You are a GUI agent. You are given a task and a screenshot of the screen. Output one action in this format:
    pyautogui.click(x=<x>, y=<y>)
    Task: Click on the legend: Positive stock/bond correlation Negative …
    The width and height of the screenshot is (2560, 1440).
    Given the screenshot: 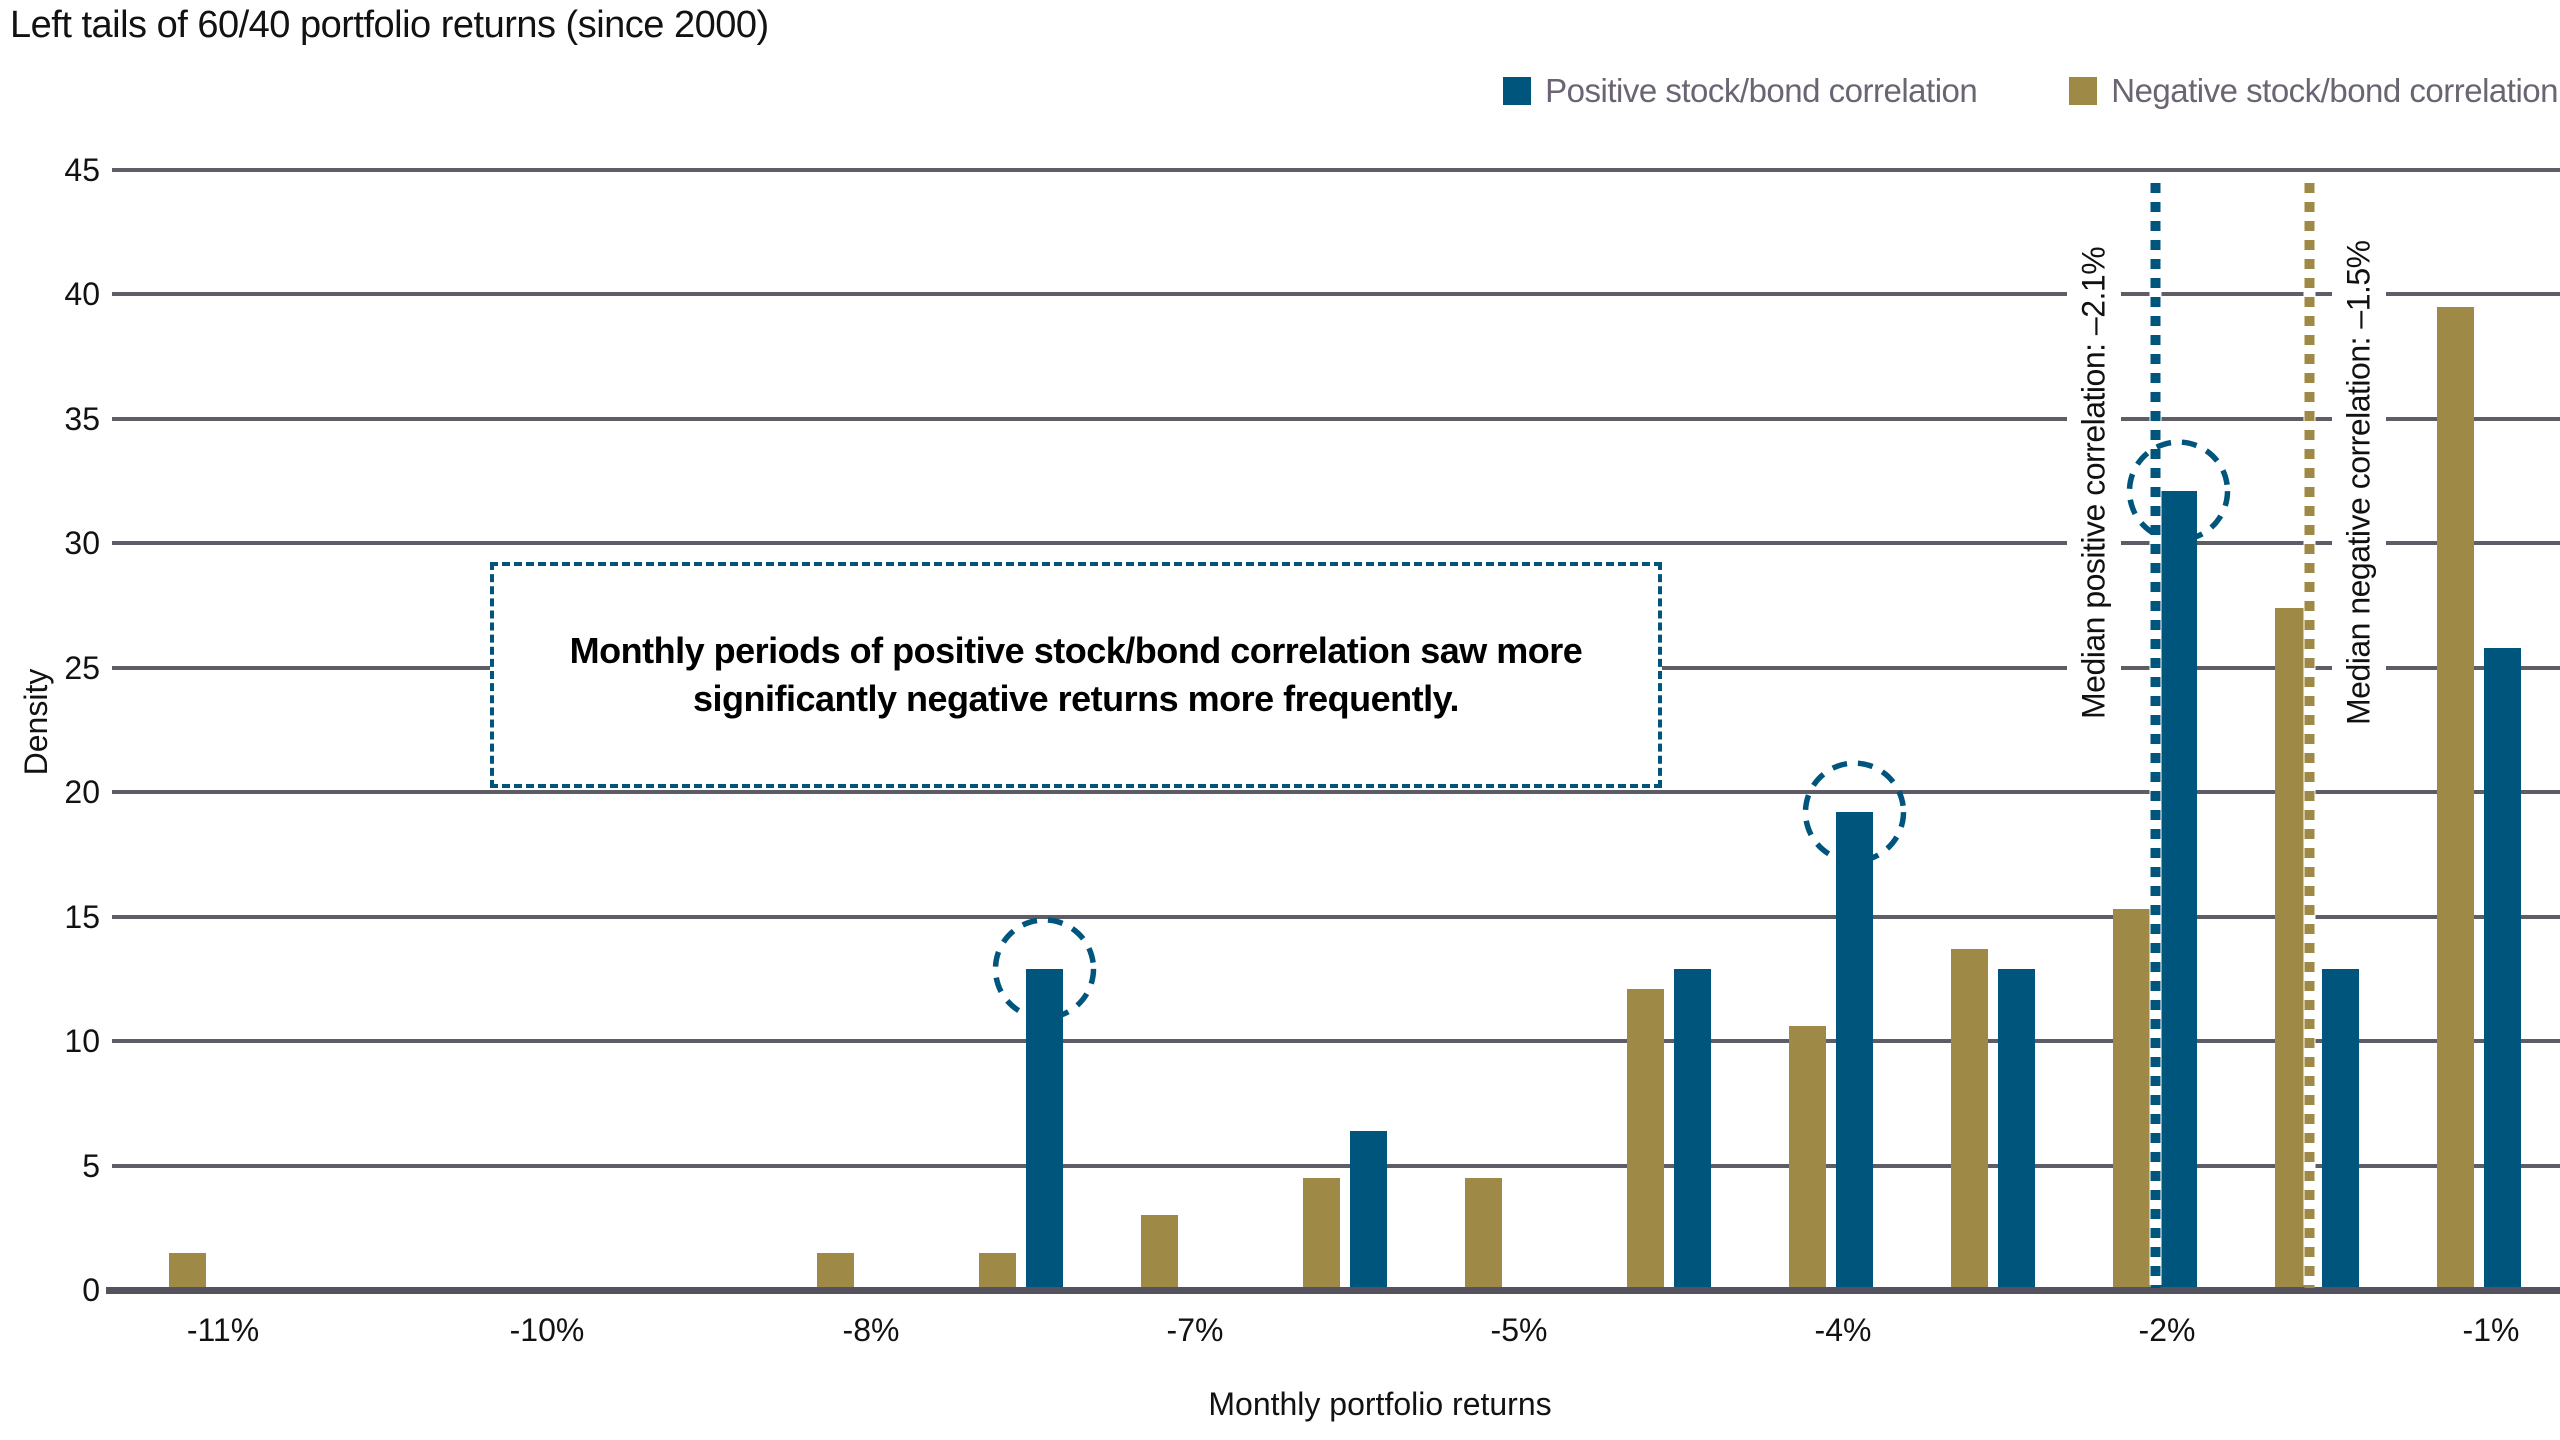 What is the action you would take?
    pyautogui.click(x=2030, y=91)
    